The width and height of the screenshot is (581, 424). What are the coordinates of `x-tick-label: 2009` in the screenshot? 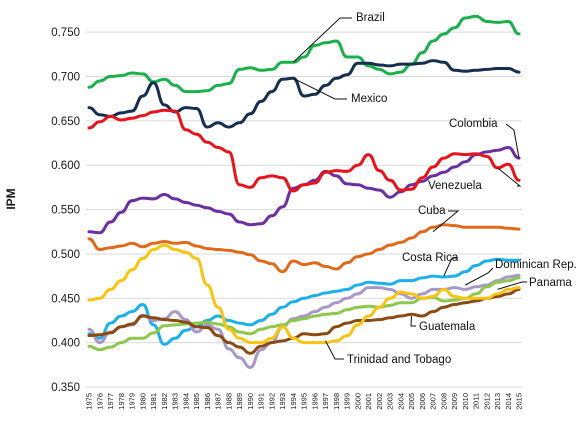 It's located at (454, 401).